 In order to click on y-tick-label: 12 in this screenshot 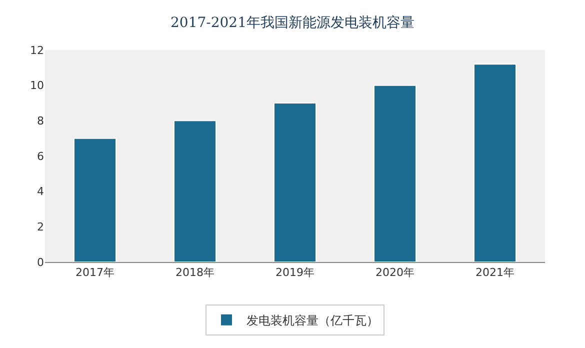, I will do `click(37, 50)`.